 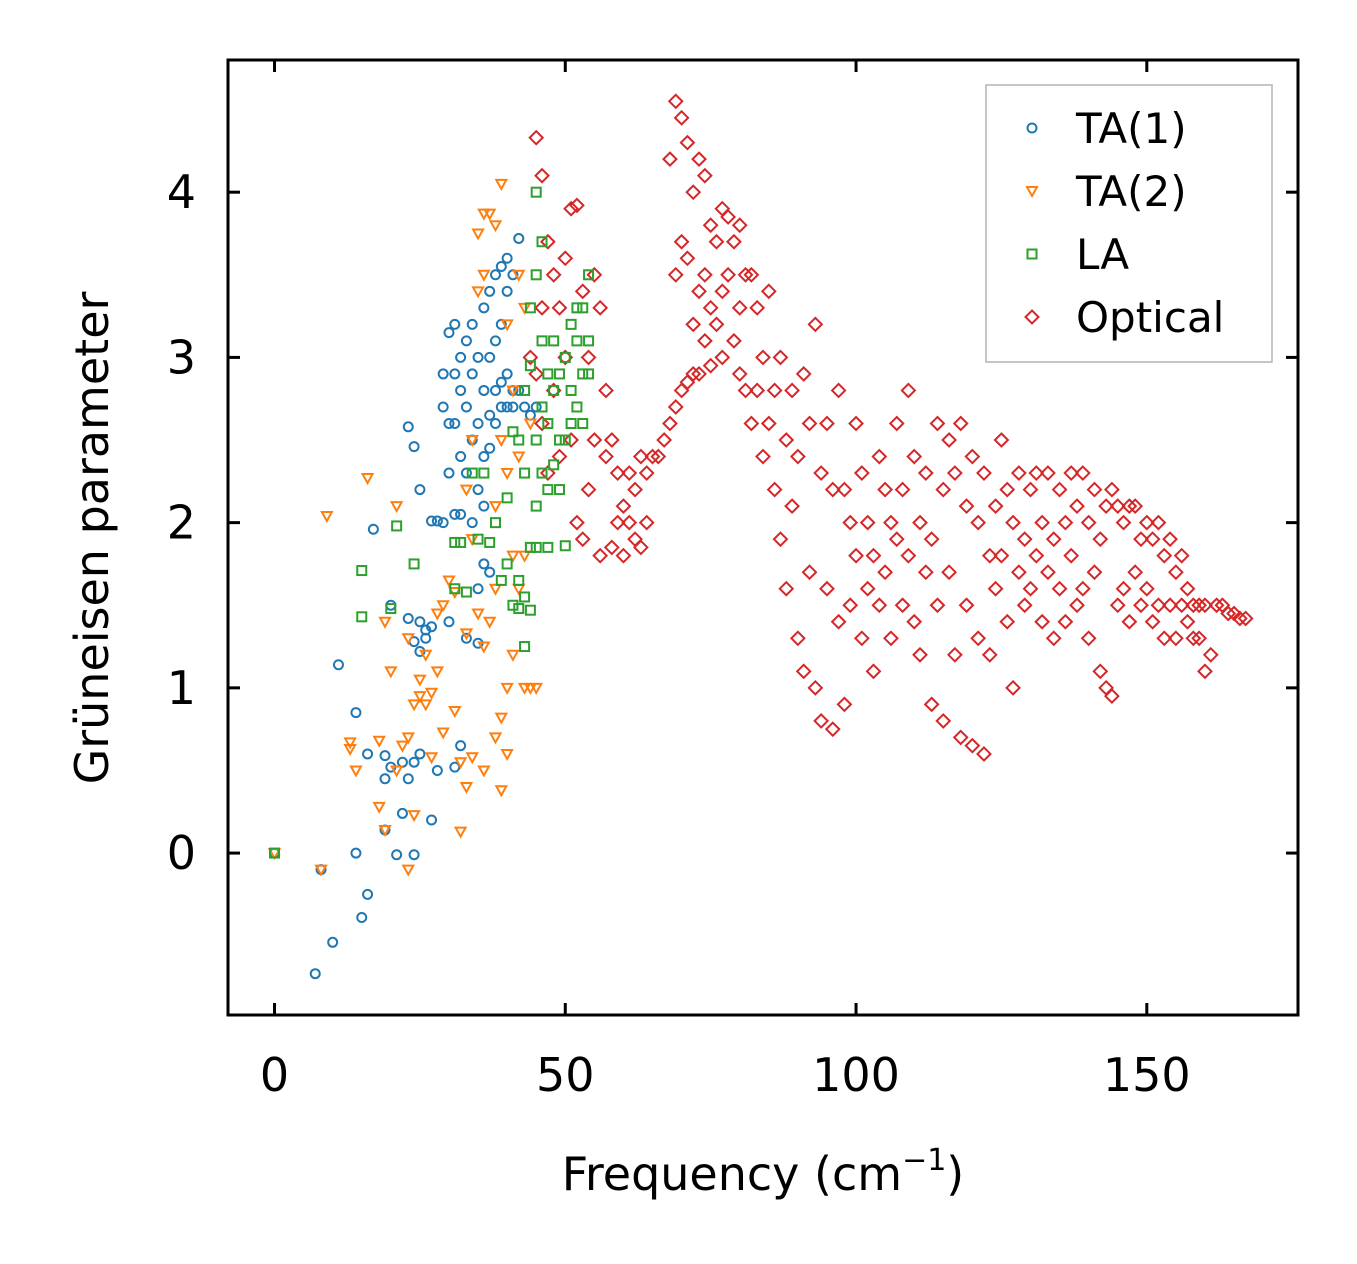 What do you see at coordinates (1032, 192) in the screenshot?
I see `legend-marker` at bounding box center [1032, 192].